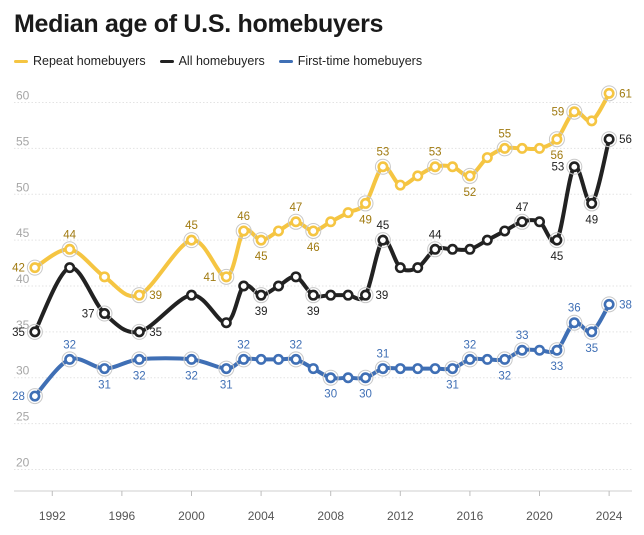 This screenshot has width=644, height=535. What do you see at coordinates (487, 158) in the screenshot?
I see `data-point-repeat-2017` at bounding box center [487, 158].